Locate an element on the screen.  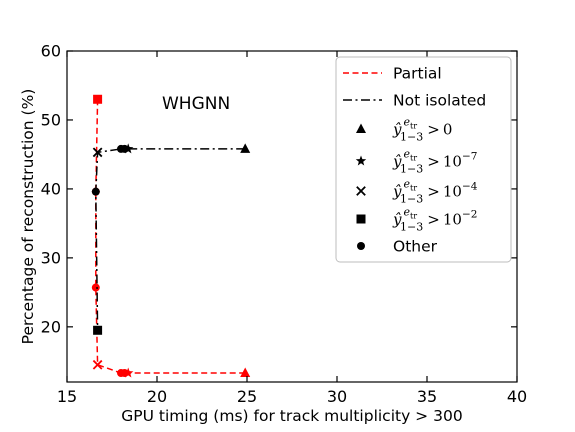
y-axis-label: Percentage of reconstruction (%) is located at coordinates (28, 217).